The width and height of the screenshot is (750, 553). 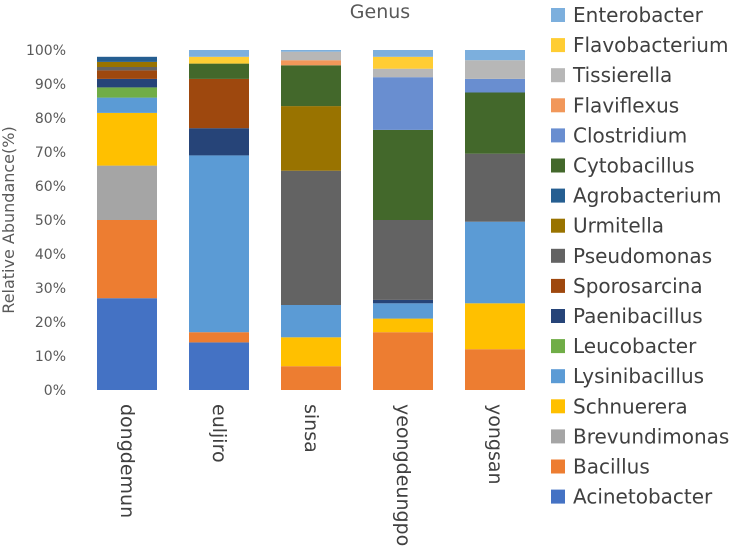 I want to click on y-tick-label: 70%, so click(x=50, y=153).